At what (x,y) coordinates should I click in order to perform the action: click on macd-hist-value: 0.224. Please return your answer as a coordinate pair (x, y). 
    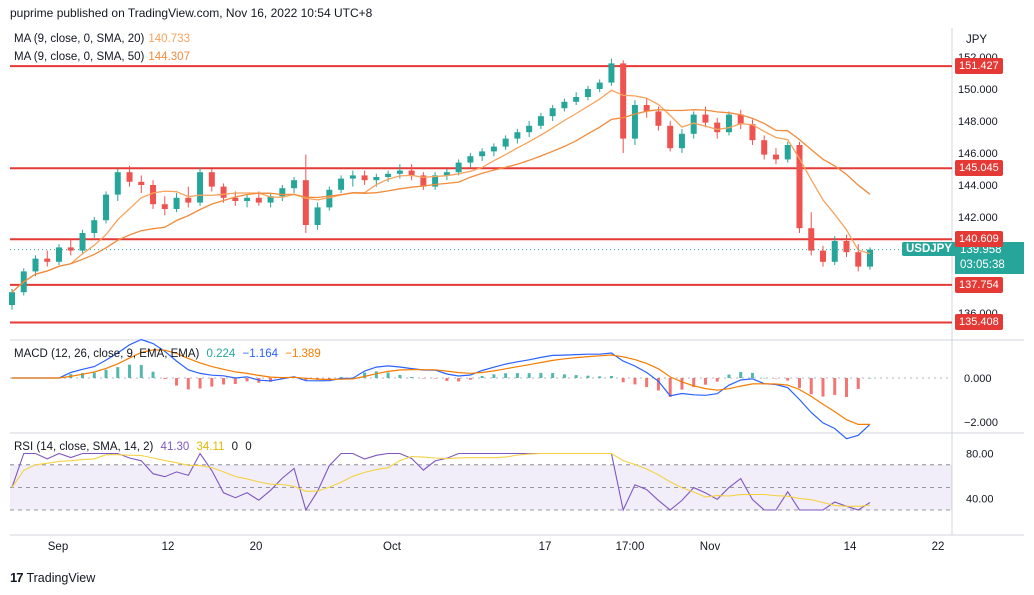
    Looking at the image, I should click on (221, 354).